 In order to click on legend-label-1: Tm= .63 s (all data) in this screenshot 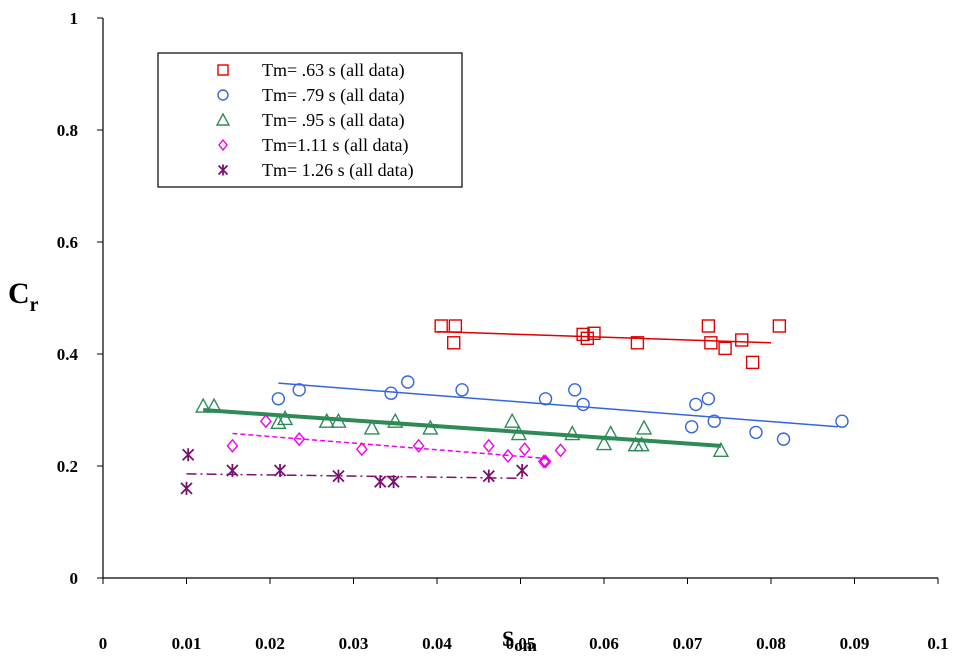, I will do `click(333, 70)`.